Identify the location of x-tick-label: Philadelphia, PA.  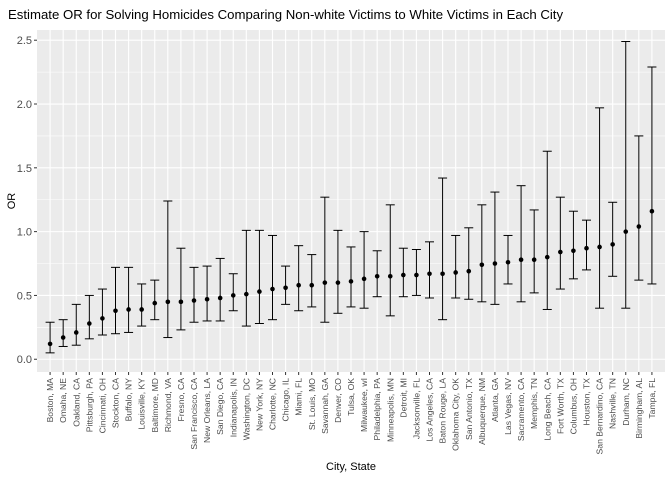
(377, 409).